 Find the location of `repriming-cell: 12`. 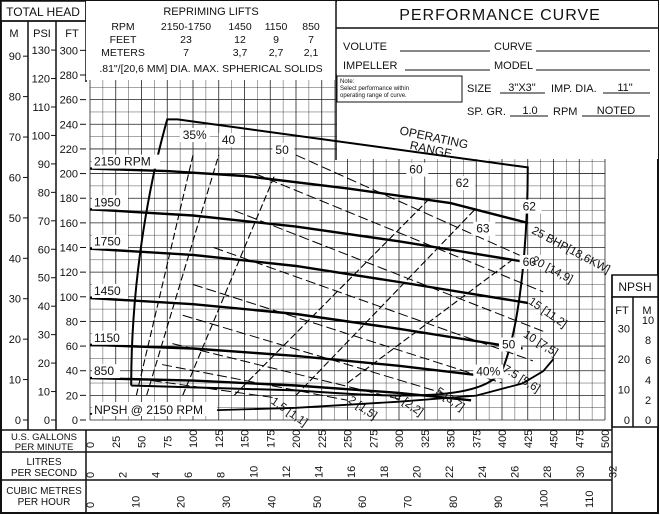

repriming-cell: 12 is located at coordinates (240, 40).